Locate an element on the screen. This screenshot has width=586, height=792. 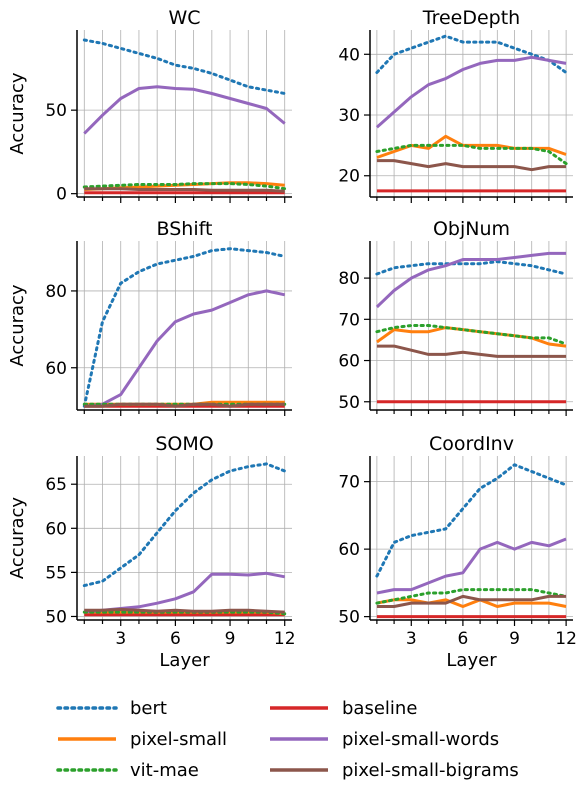
panel-title: CoordInv is located at coordinates (471, 444).